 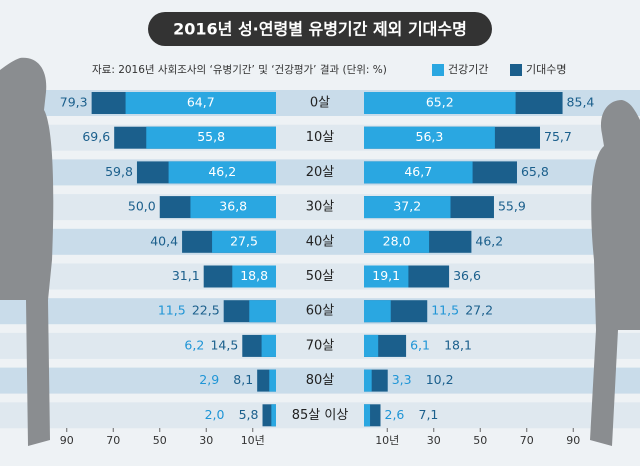 What do you see at coordinates (186, 275) in the screenshot?
I see `value-label-total: 31,1` at bounding box center [186, 275].